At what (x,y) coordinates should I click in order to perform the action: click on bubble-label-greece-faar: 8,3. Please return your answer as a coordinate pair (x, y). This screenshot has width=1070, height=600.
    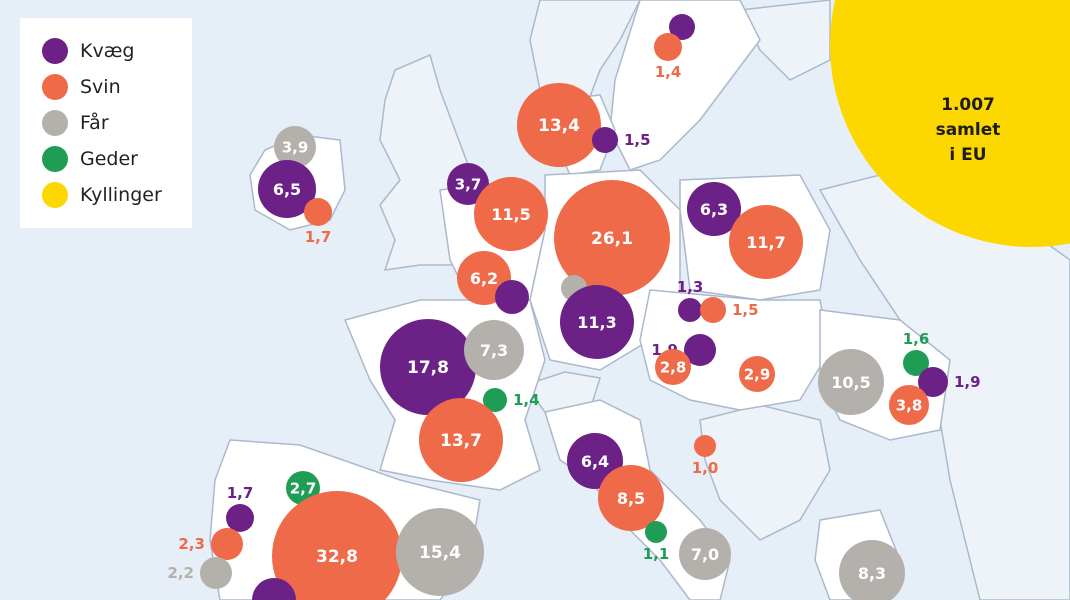
    Looking at the image, I should click on (872, 573).